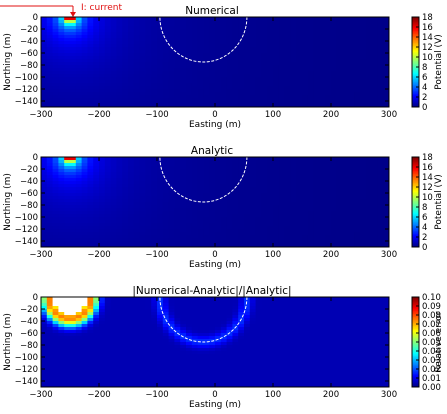 The width and height of the screenshot is (447, 414). What do you see at coordinates (415, 62) in the screenshot?
I see `colorbar-frame` at bounding box center [415, 62].